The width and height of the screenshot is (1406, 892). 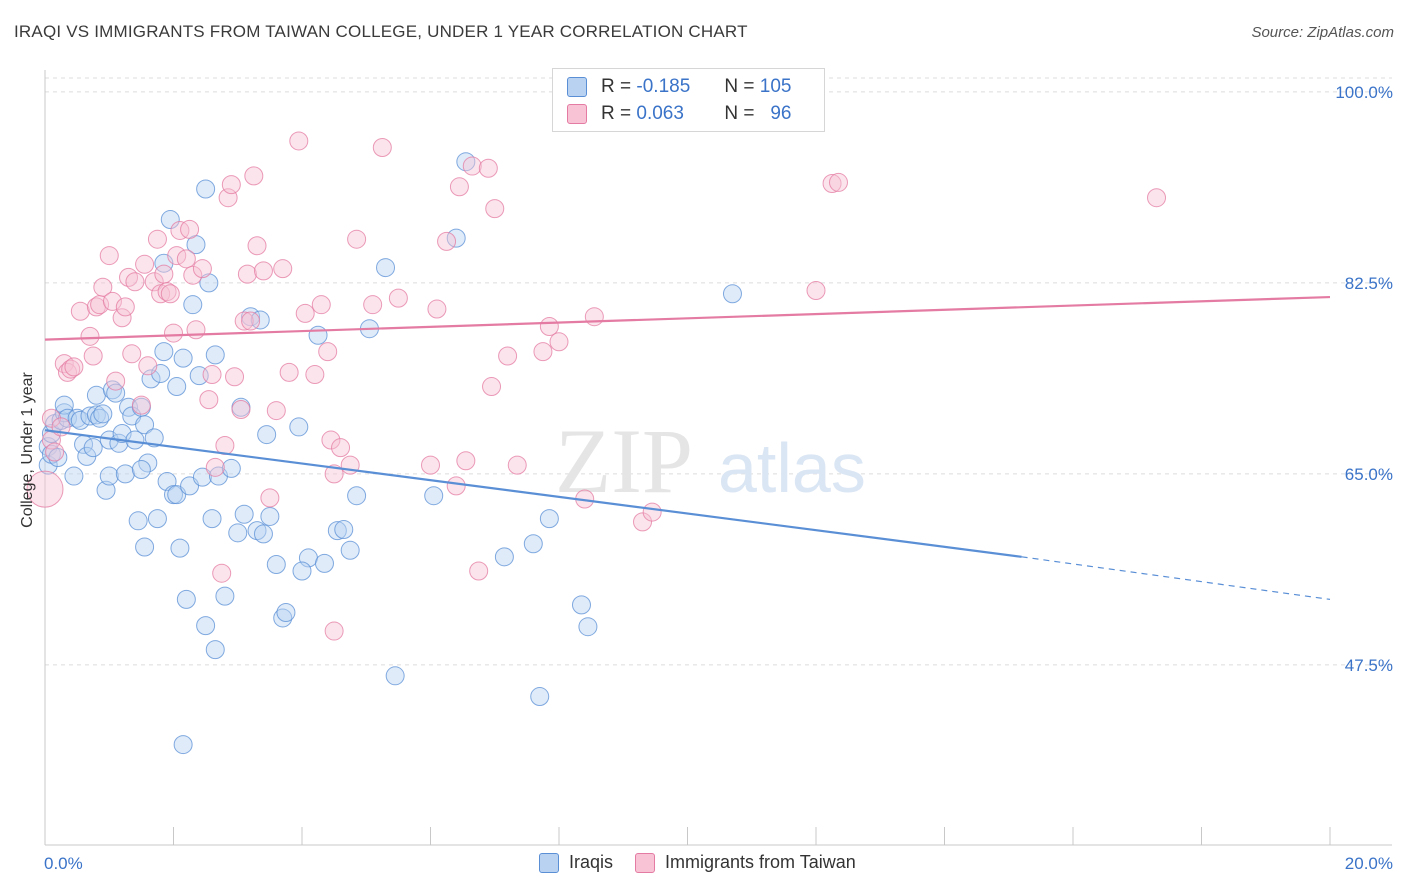 What do you see at coordinates (792, 468) in the screenshot?
I see `watermark-atlas: atlas` at bounding box center [792, 468].